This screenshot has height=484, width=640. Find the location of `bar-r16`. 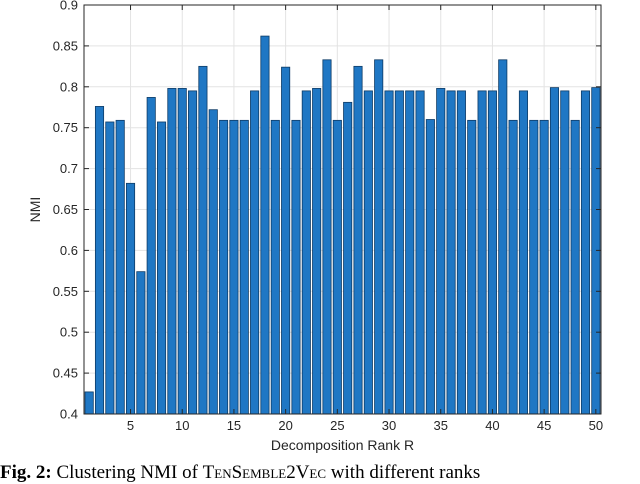

bar-r16 is located at coordinates (244, 267).